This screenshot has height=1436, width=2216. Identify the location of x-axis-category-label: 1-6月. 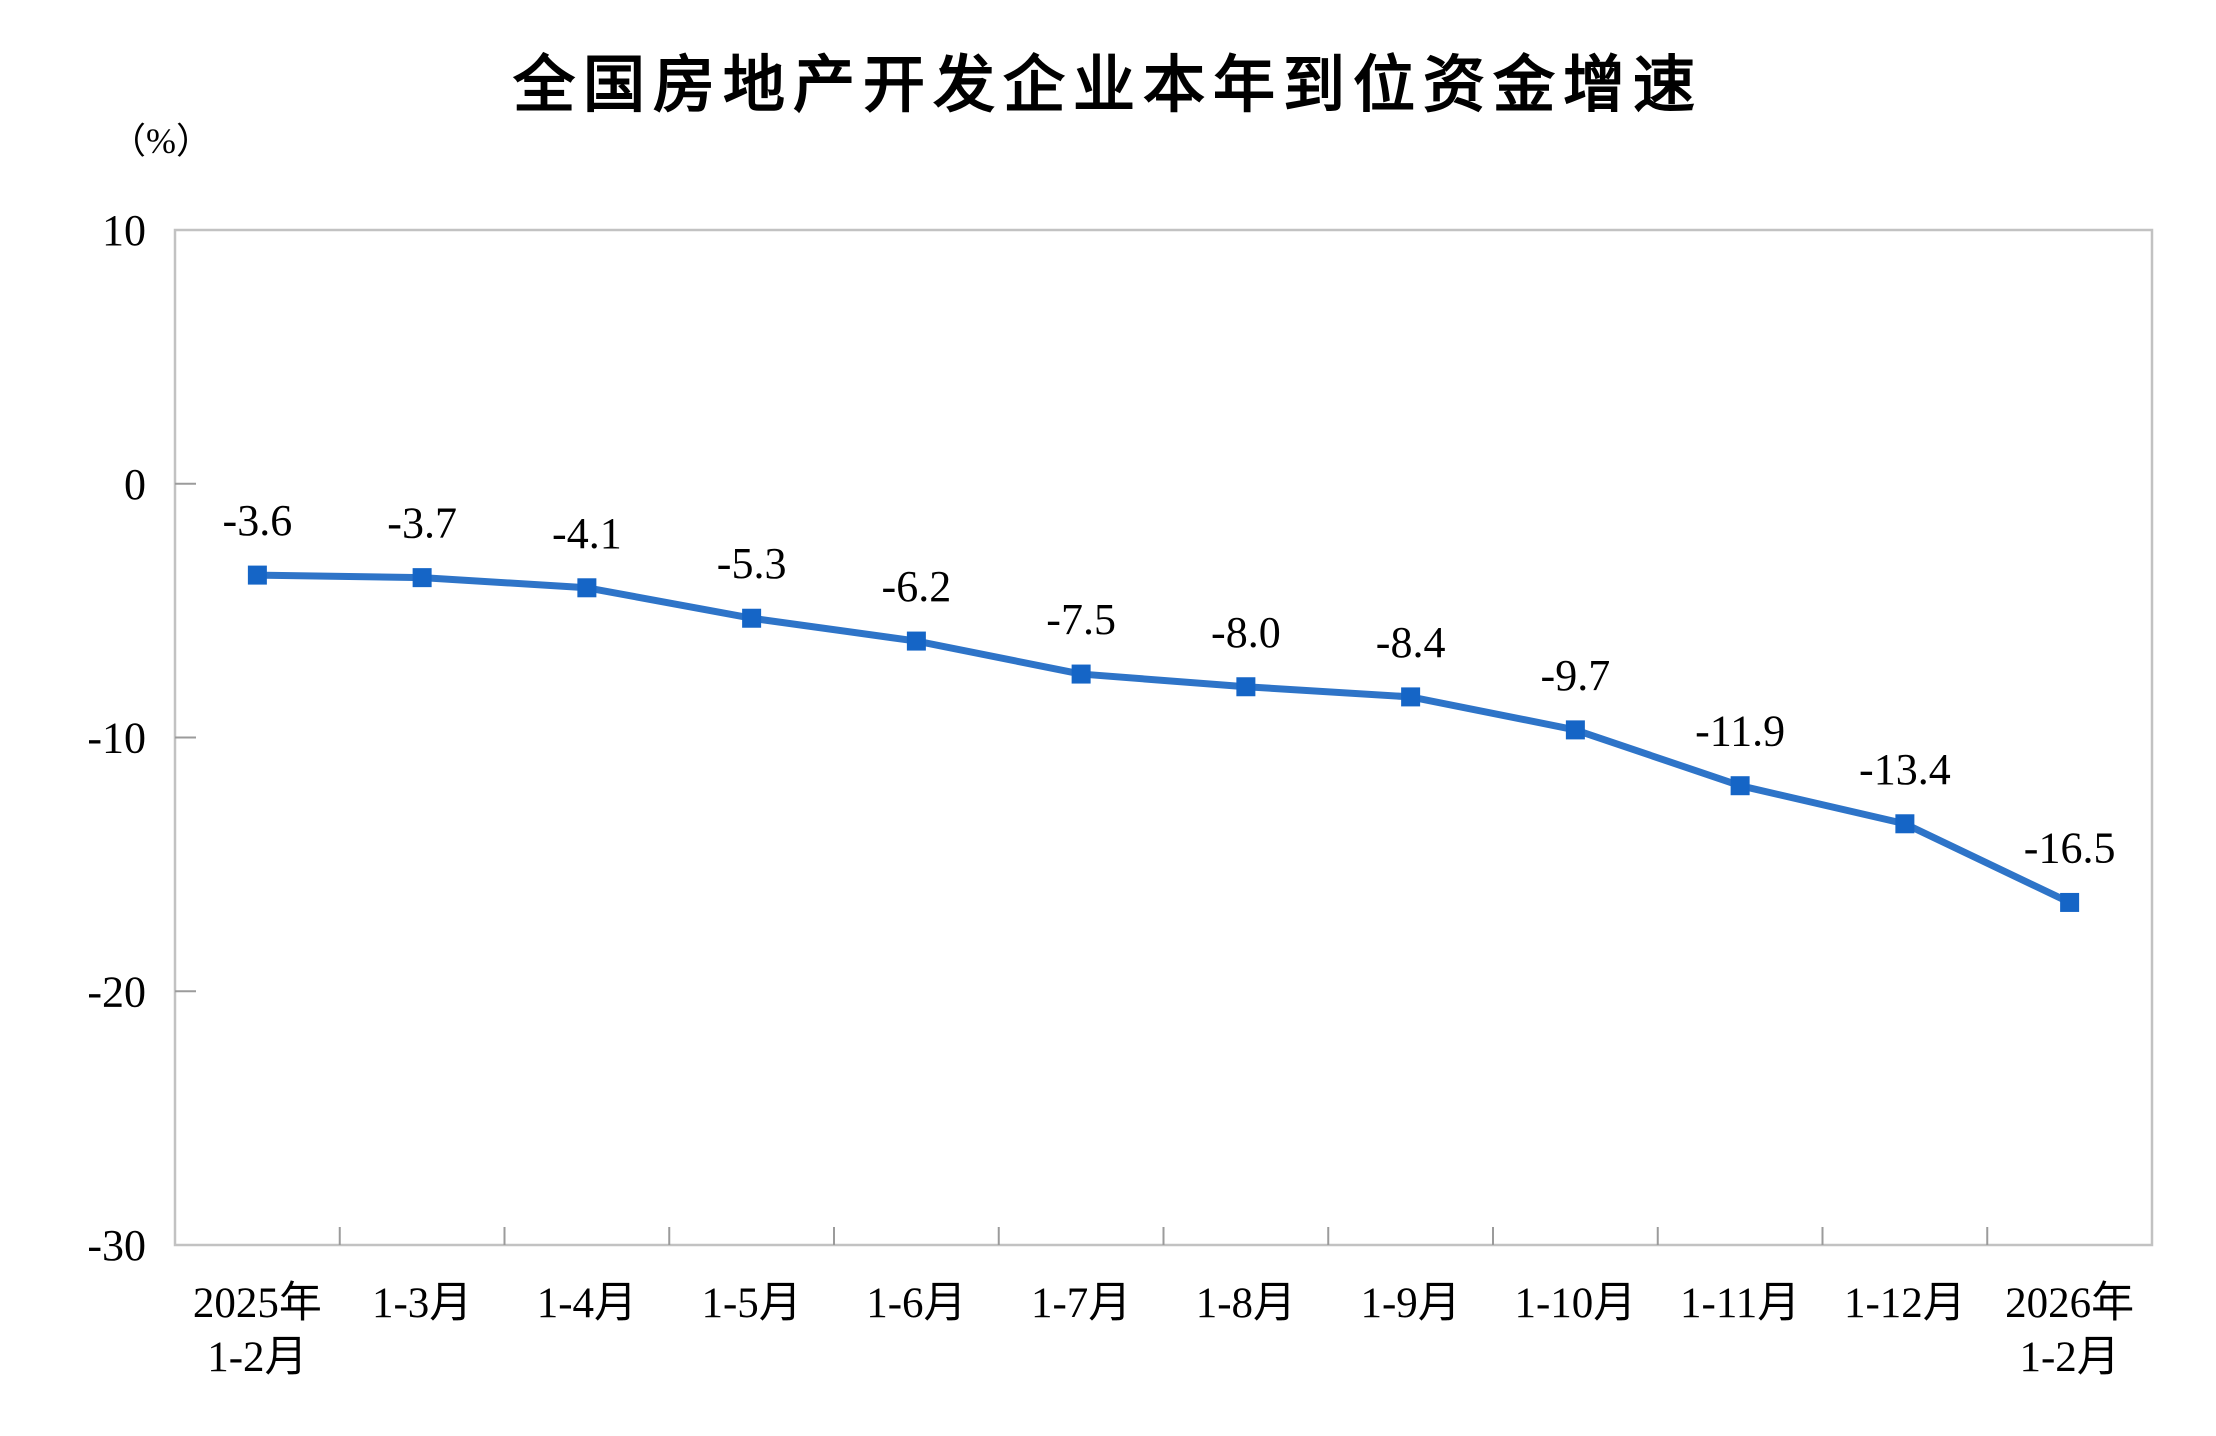
(916, 1303).